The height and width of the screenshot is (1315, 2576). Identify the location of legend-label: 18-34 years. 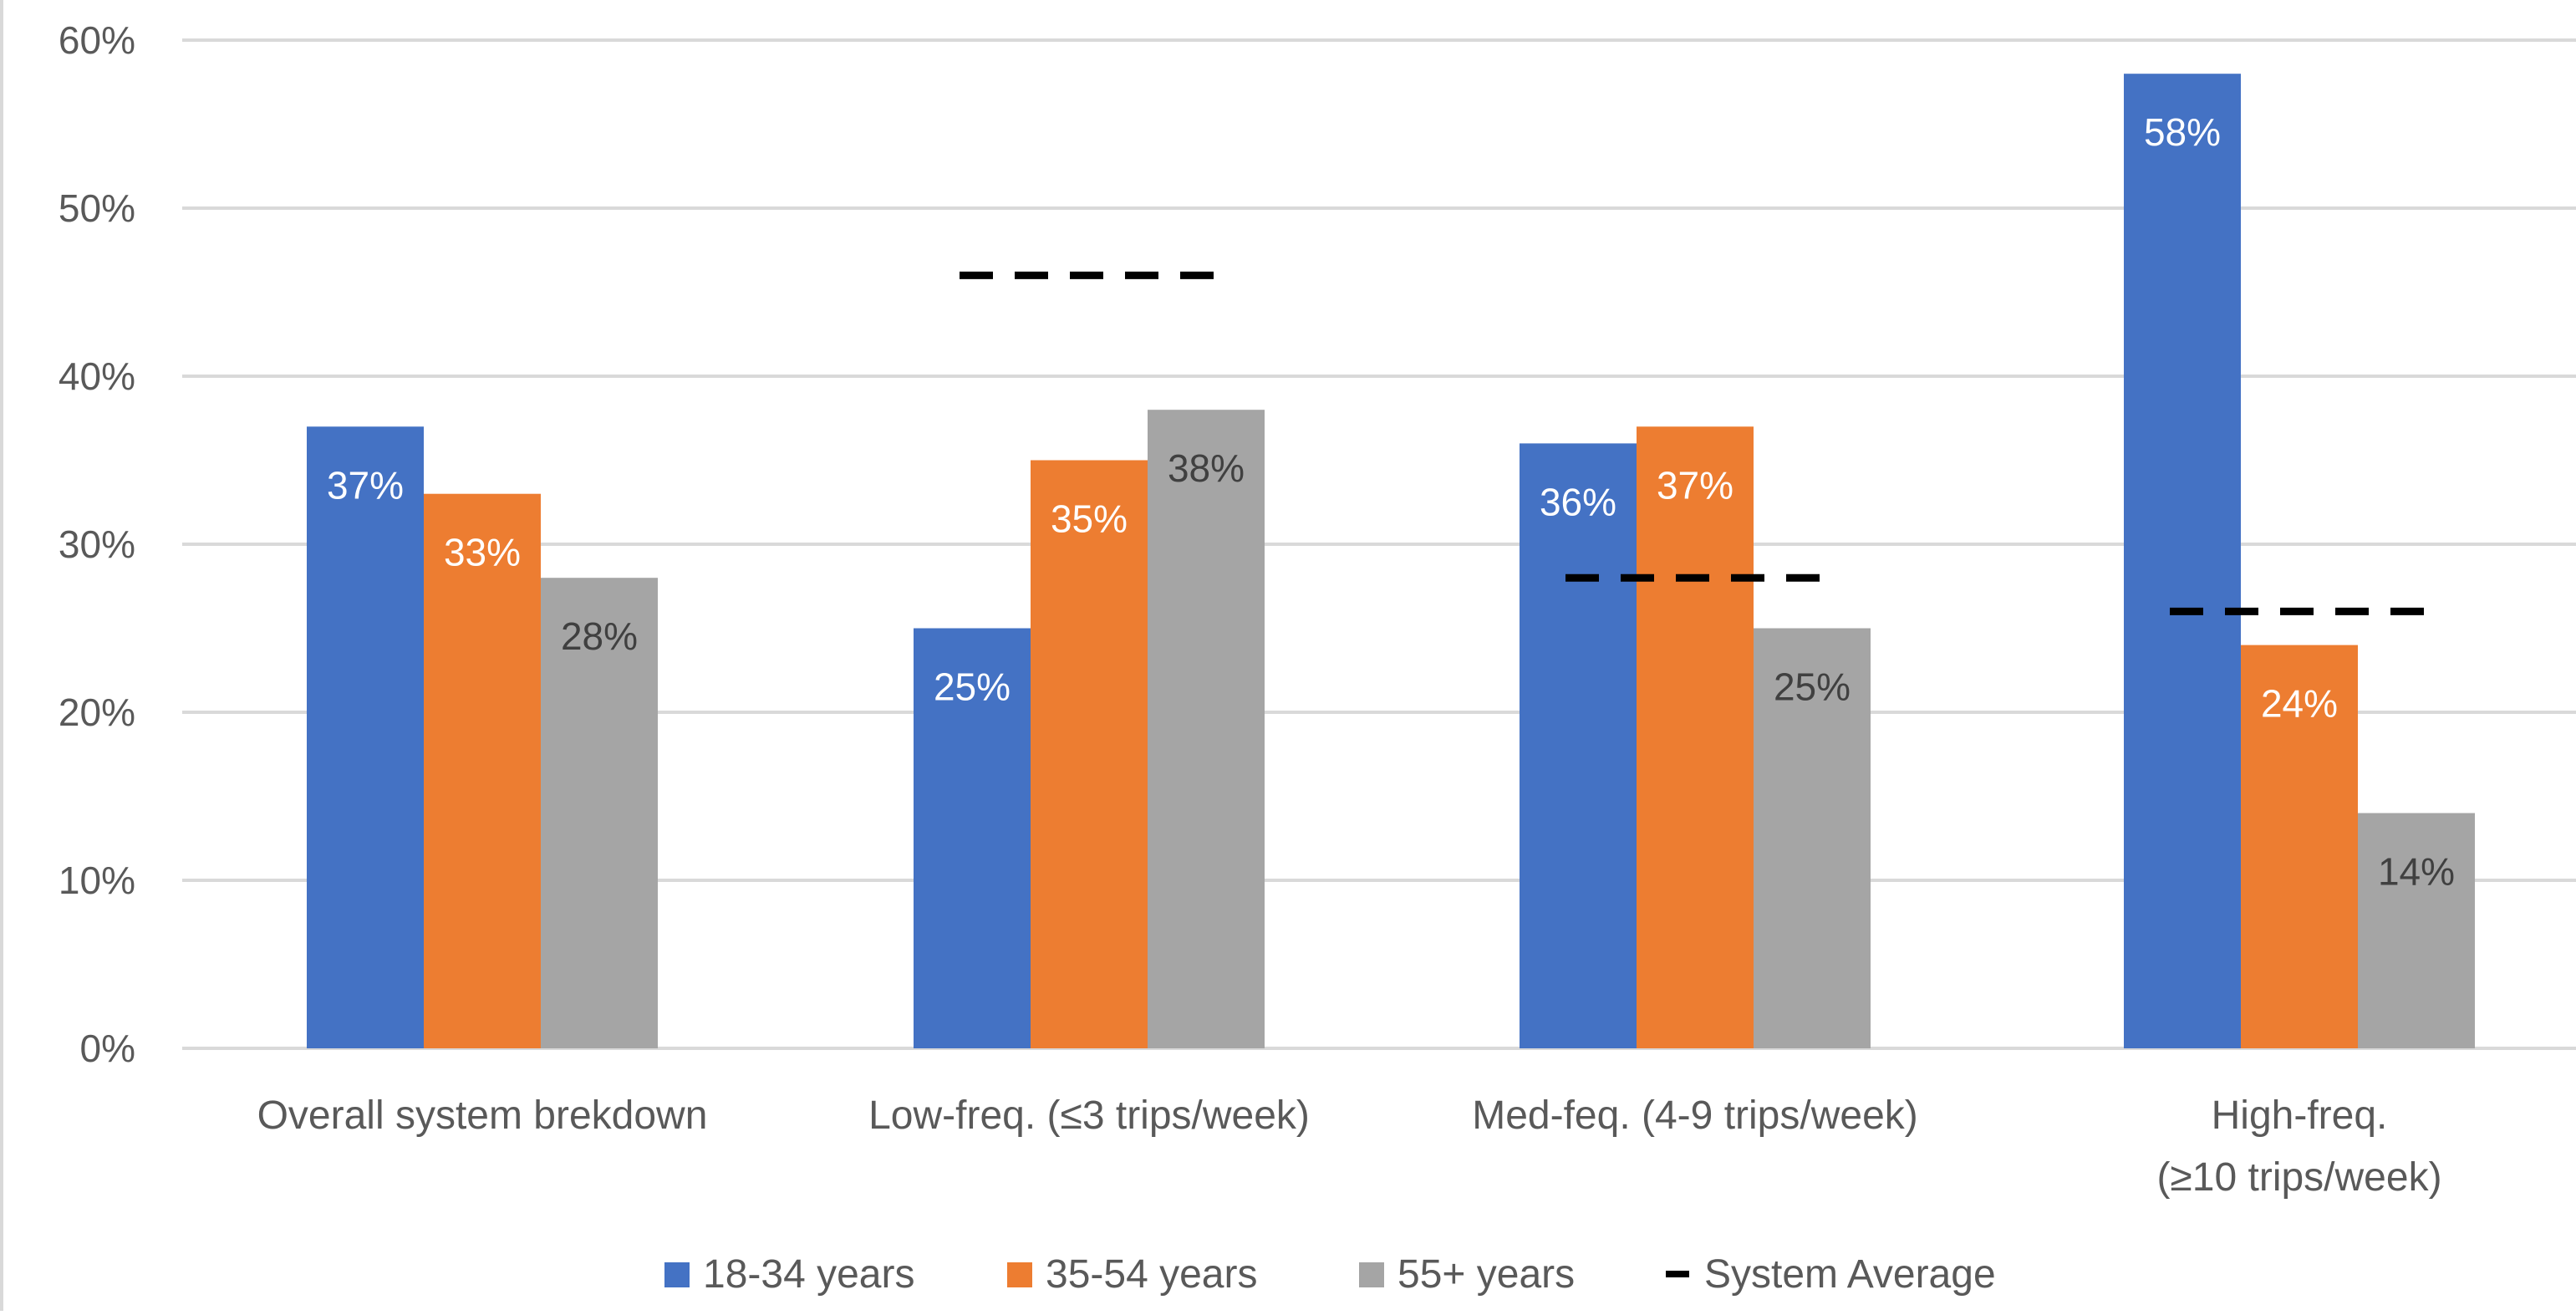
(808, 1274).